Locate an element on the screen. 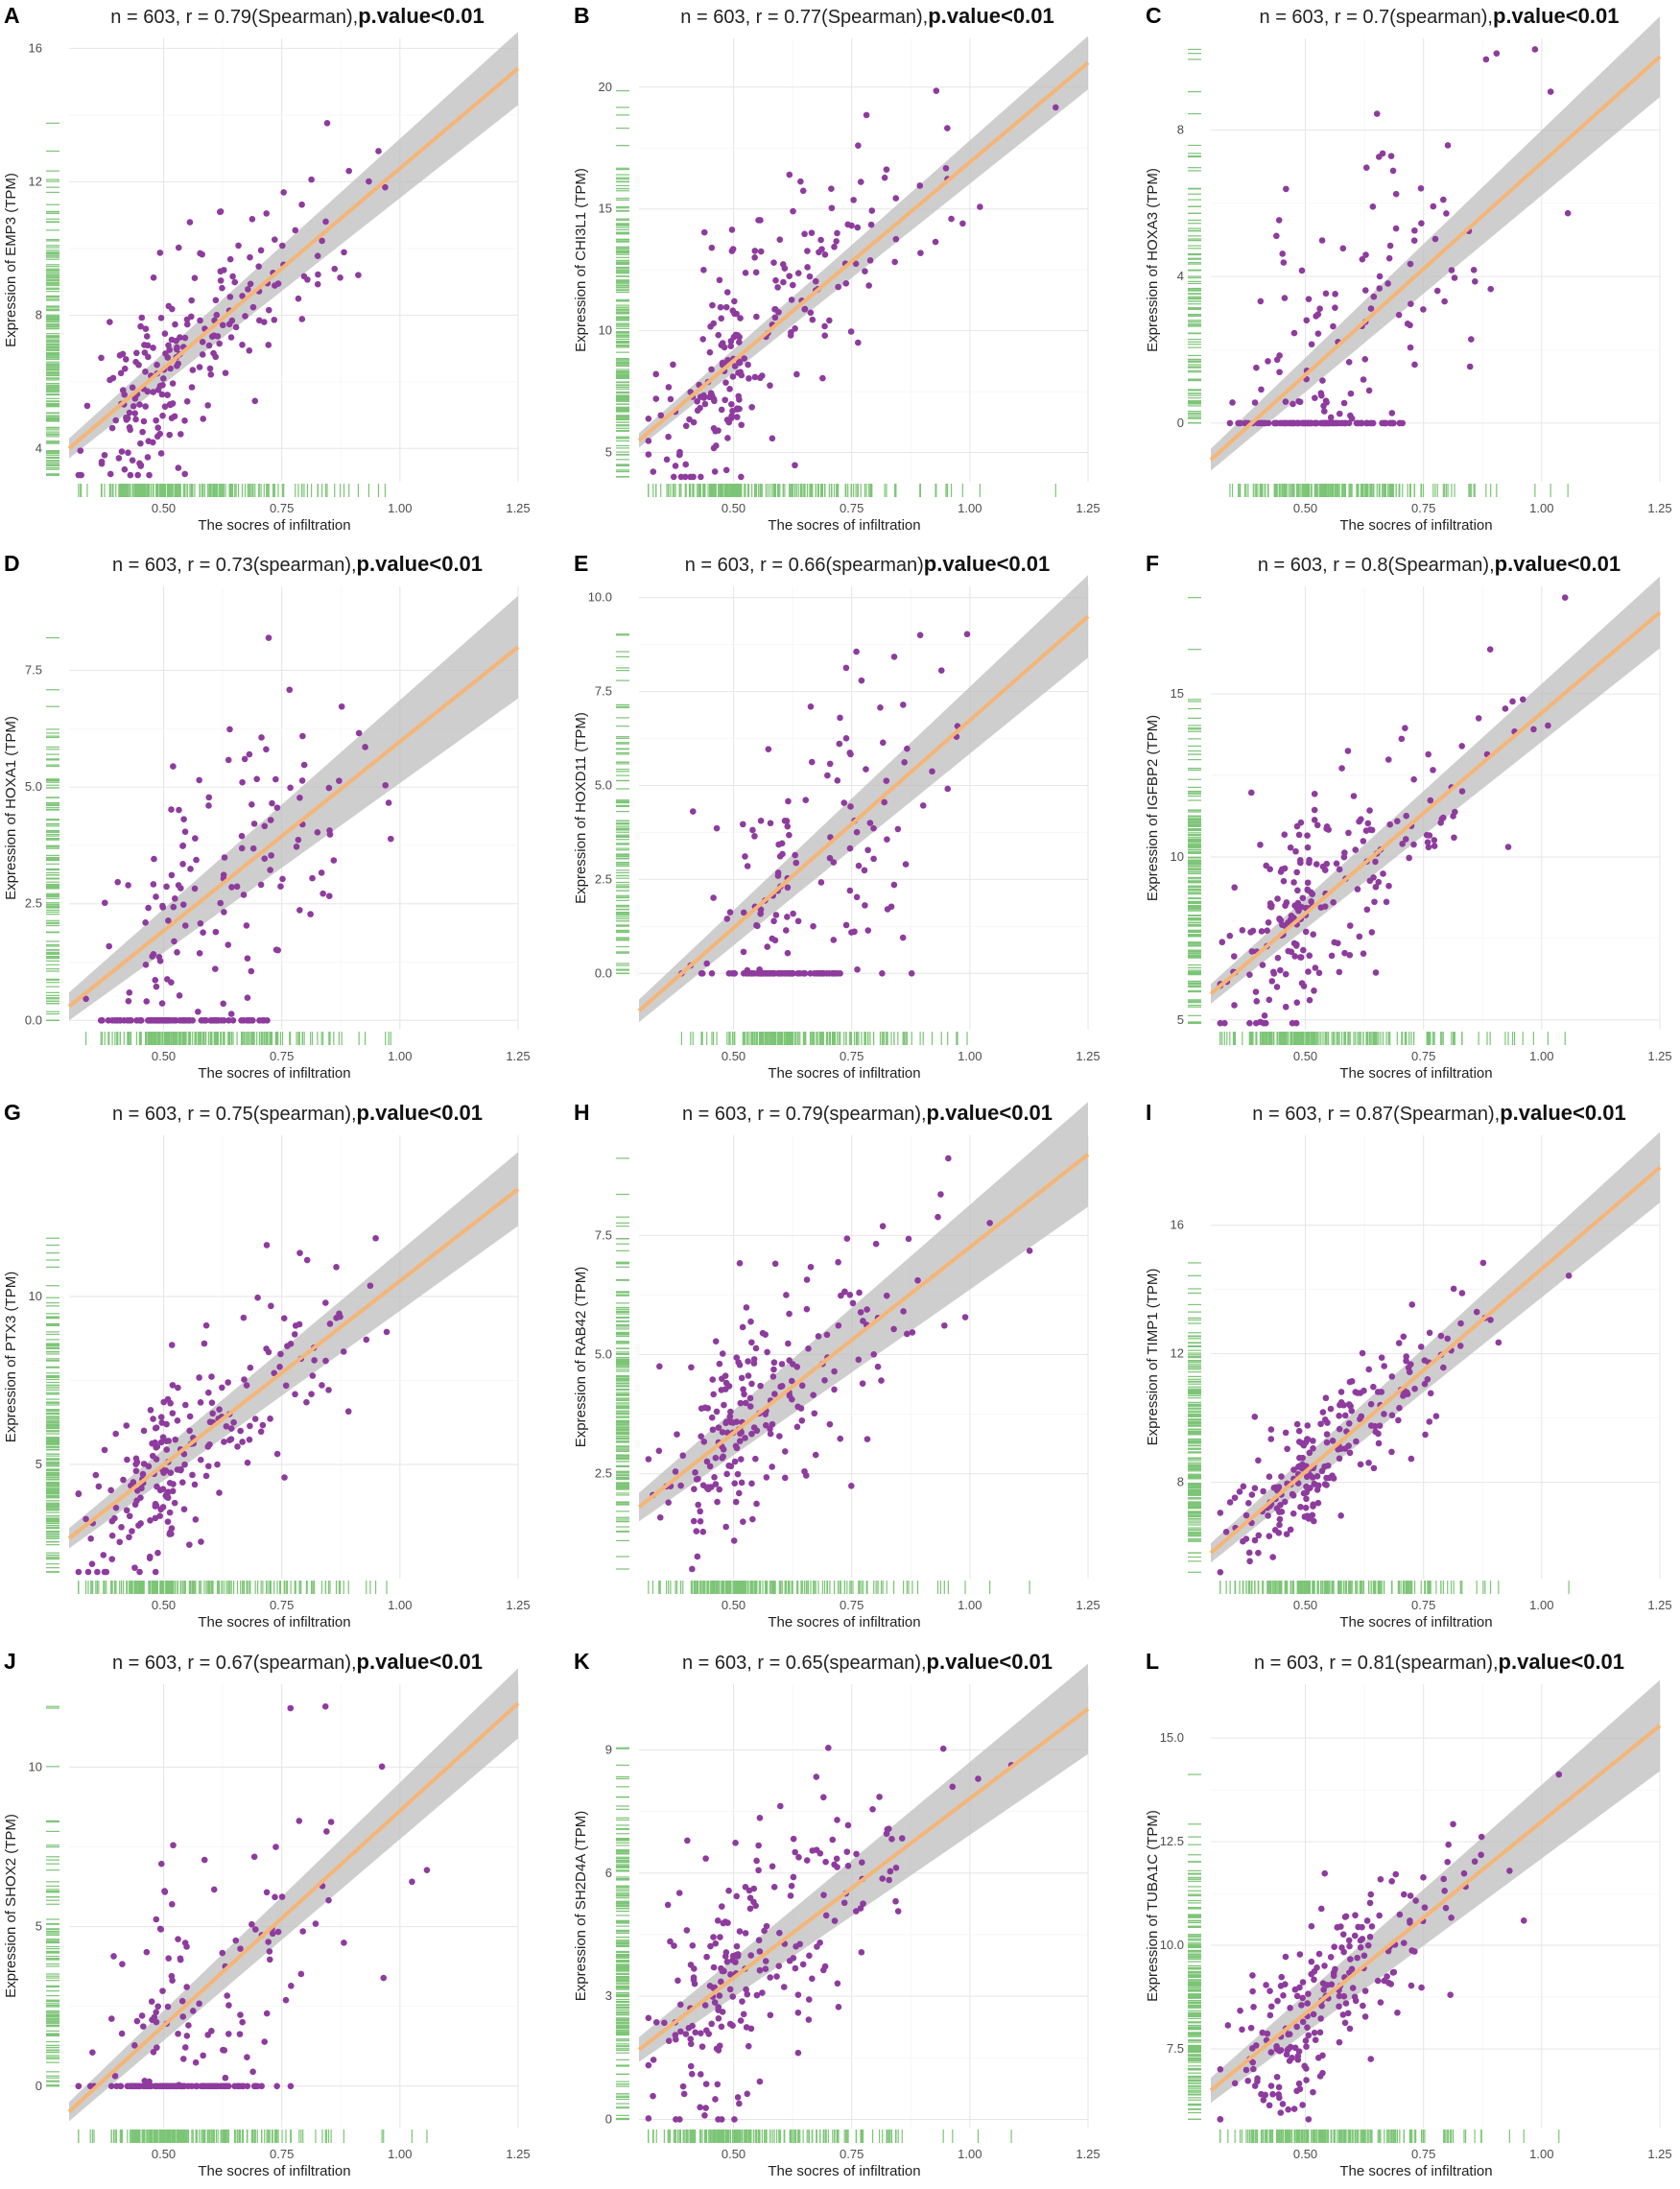 The height and width of the screenshot is (2189, 1680). stats-label: n = 603, r = 0.77(Spearman), is located at coordinates (804, 17).